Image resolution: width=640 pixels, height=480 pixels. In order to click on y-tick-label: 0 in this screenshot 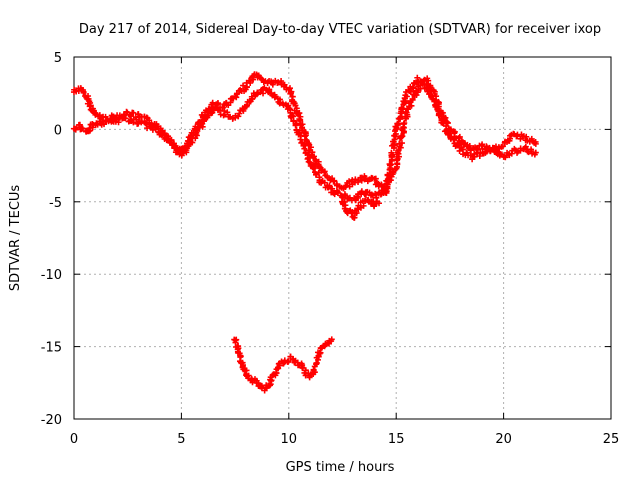, I will do `click(58, 130)`.